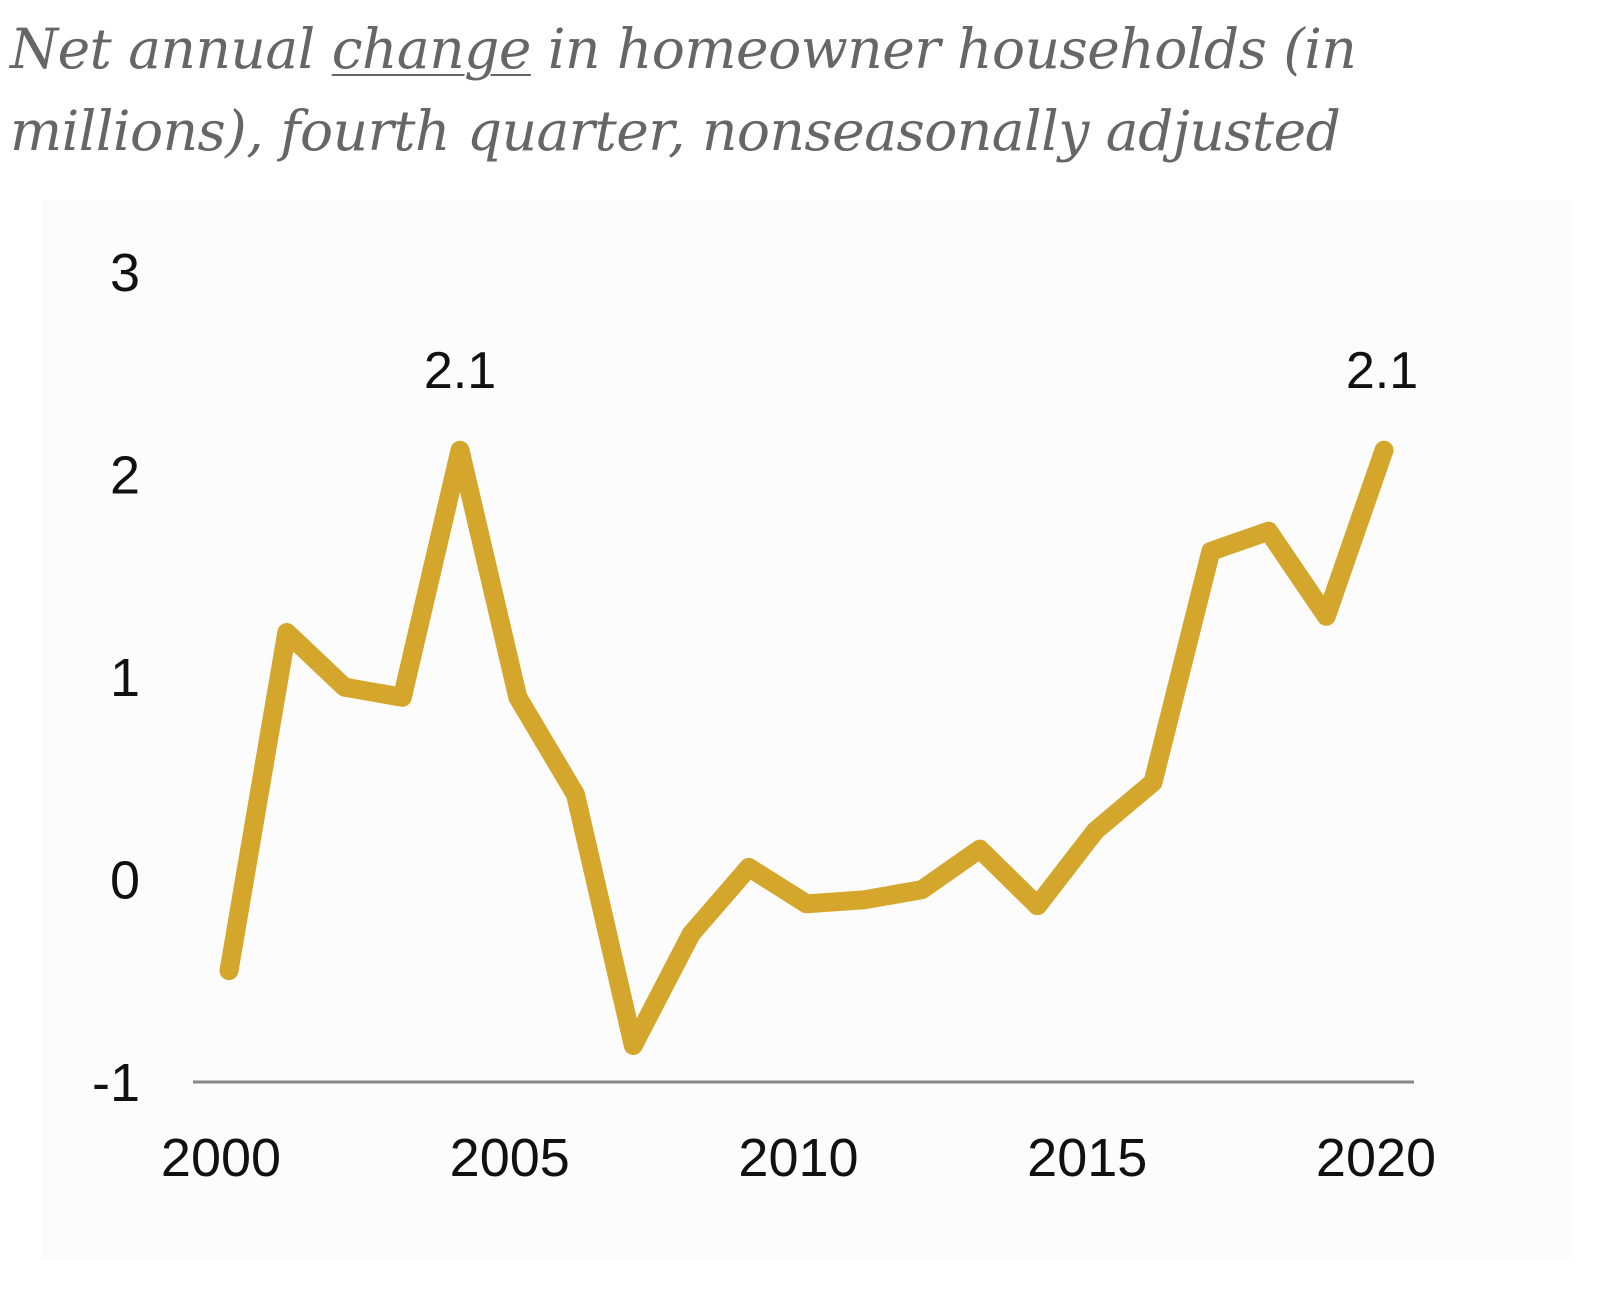 This screenshot has width=1600, height=1295. What do you see at coordinates (921, 371) in the screenshot?
I see `data-labels: 2.1 2.1` at bounding box center [921, 371].